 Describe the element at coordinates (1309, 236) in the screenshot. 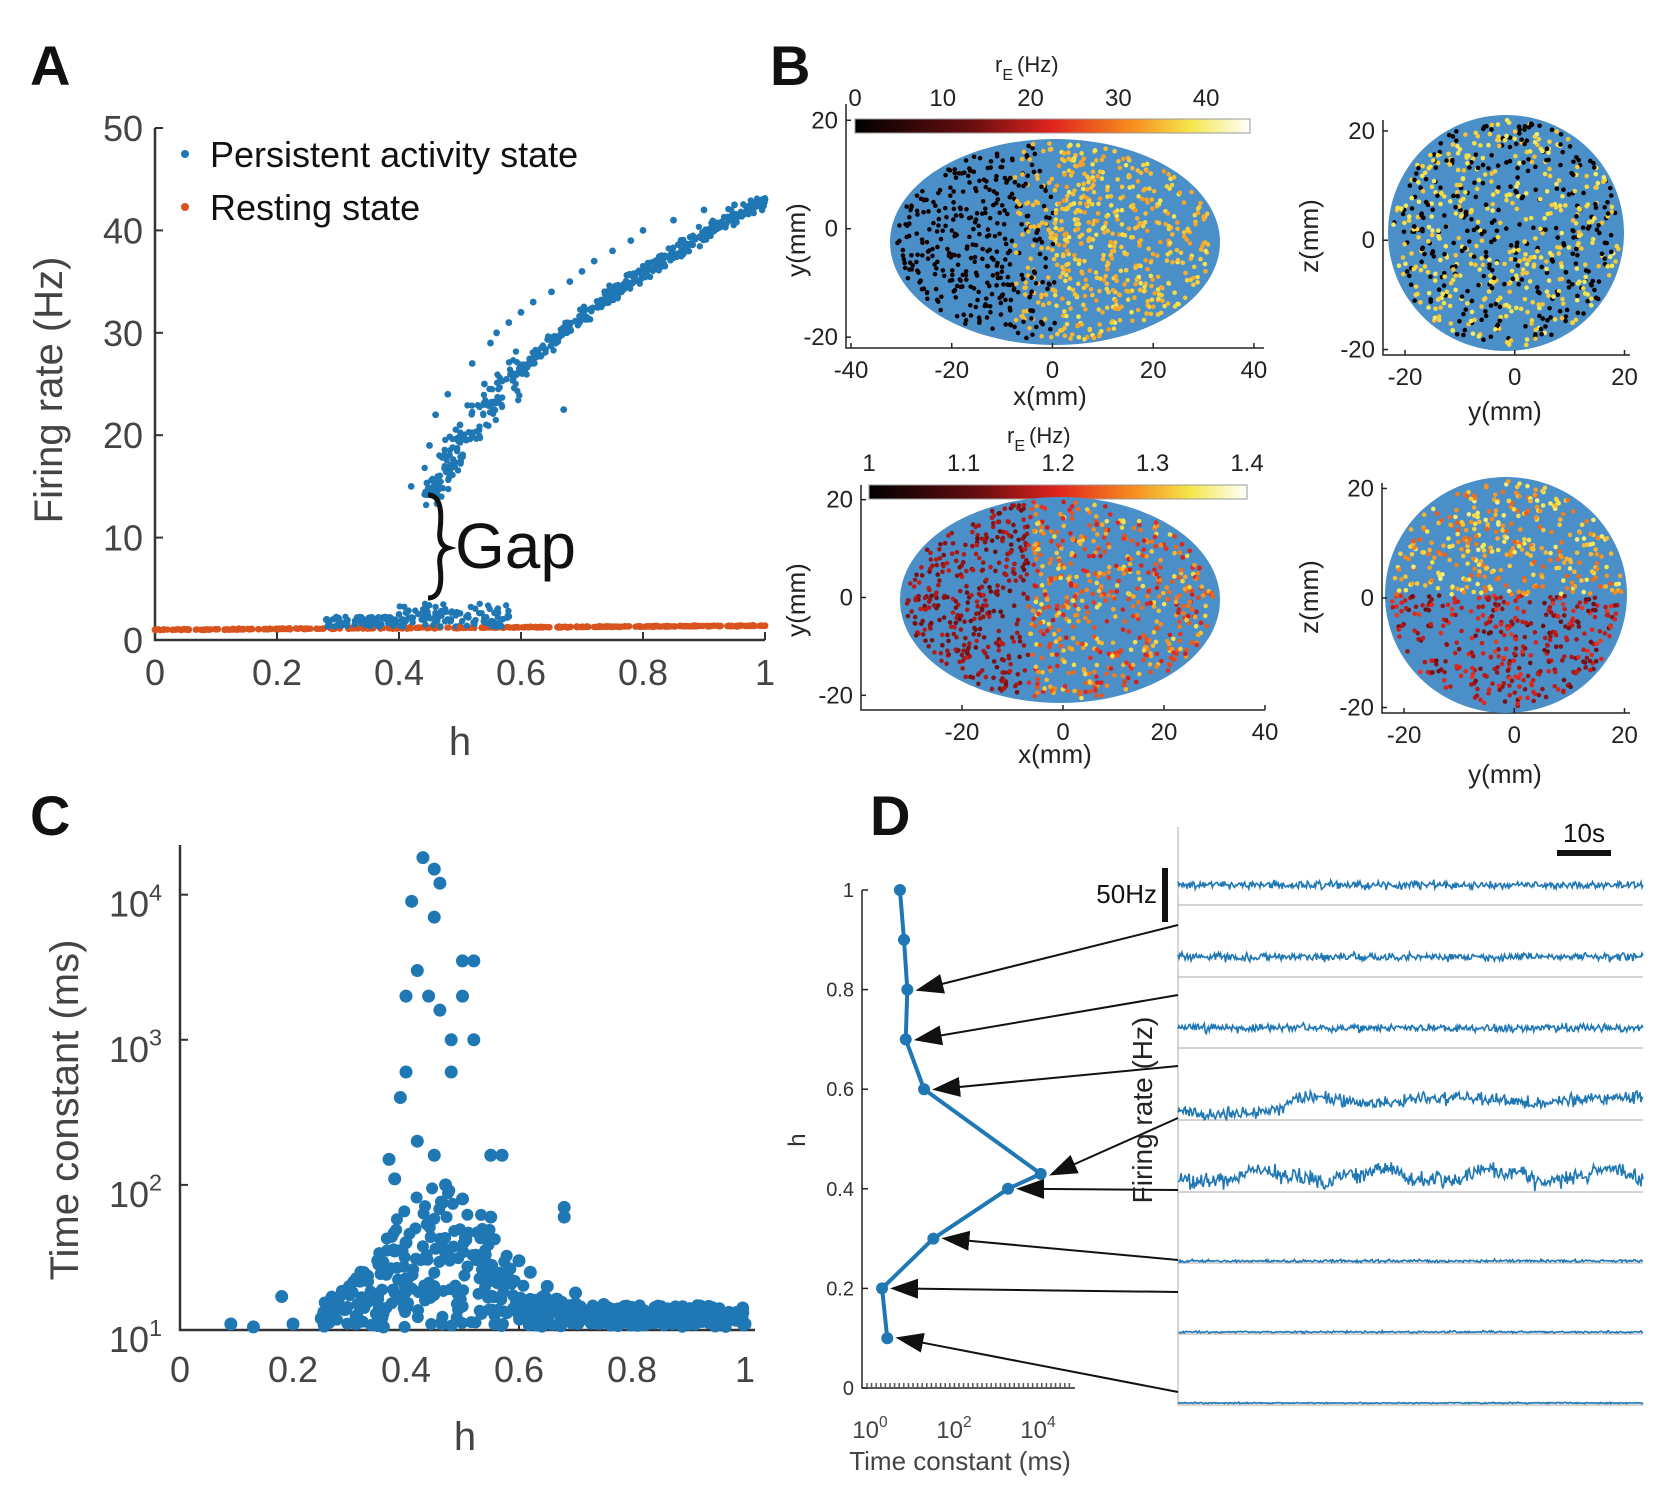

I see `b2-ylabel: z(mm)` at that location.